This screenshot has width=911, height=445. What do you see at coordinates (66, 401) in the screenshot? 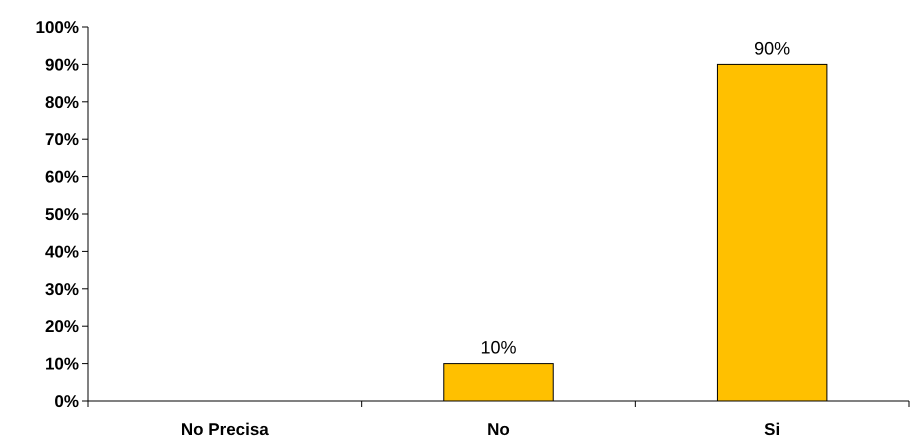
I see `y-tick-label: 0%` at bounding box center [66, 401].